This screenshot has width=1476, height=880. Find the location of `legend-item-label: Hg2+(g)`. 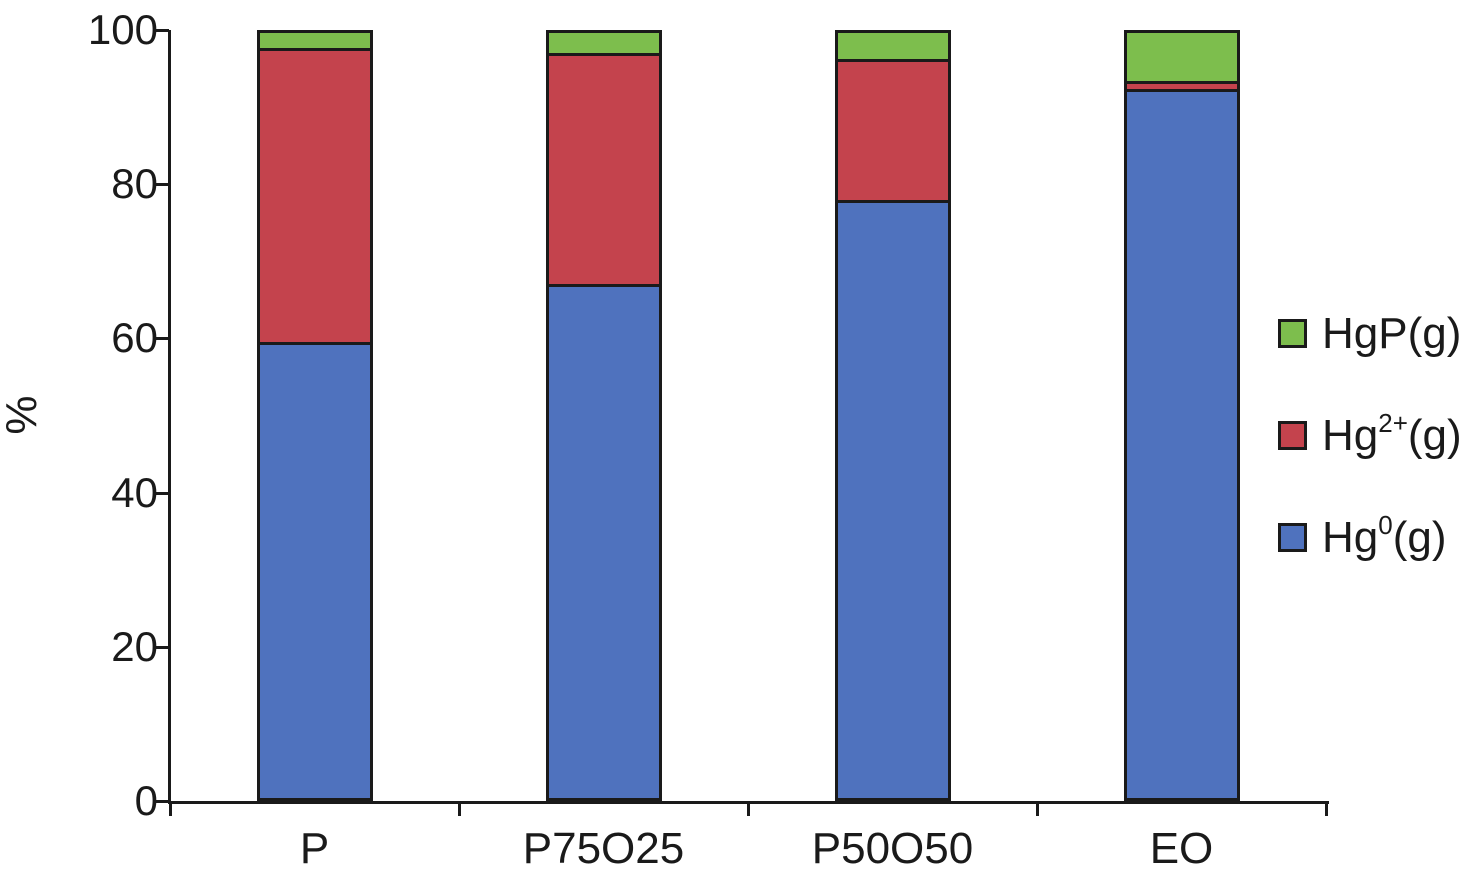

legend-item-label: Hg2+(g) is located at coordinates (1392, 434).